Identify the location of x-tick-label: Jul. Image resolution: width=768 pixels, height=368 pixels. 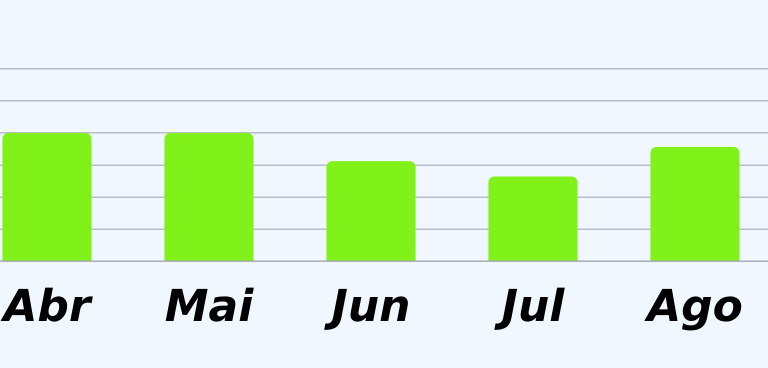
(530, 306).